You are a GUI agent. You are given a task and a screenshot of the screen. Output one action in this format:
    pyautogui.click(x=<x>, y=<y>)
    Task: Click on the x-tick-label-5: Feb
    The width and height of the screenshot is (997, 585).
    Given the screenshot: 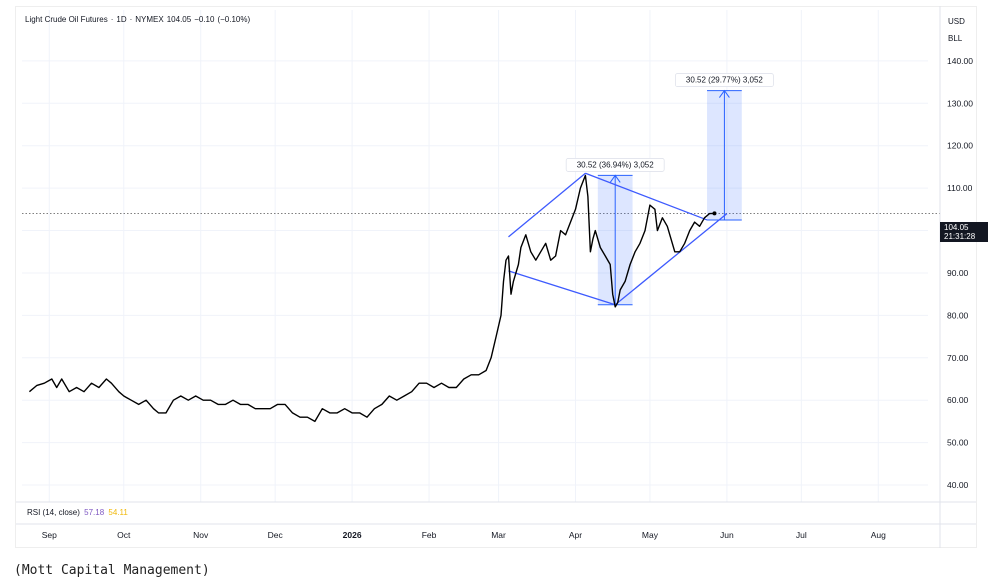 What is the action you would take?
    pyautogui.click(x=429, y=535)
    